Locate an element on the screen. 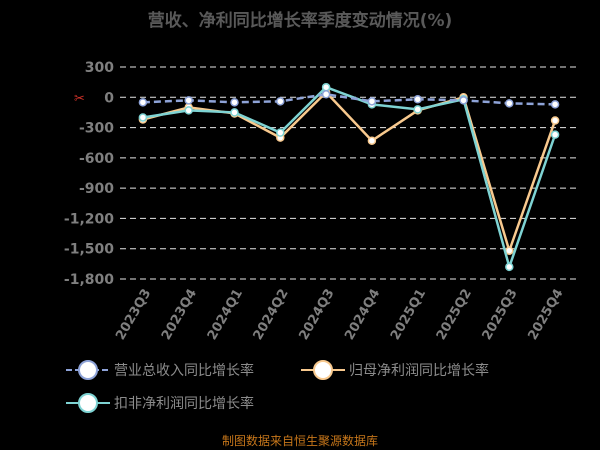 The width and height of the screenshot is (600, 450). y-tick-label: -900 is located at coordinates (96, 189).